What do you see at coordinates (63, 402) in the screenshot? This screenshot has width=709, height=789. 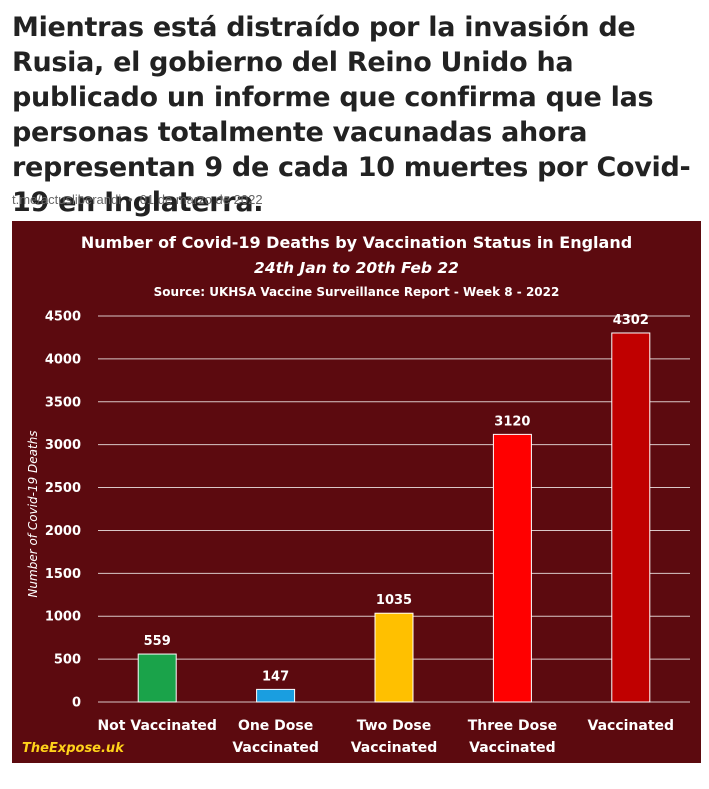 I see `y-tick-label: 3500` at bounding box center [63, 402].